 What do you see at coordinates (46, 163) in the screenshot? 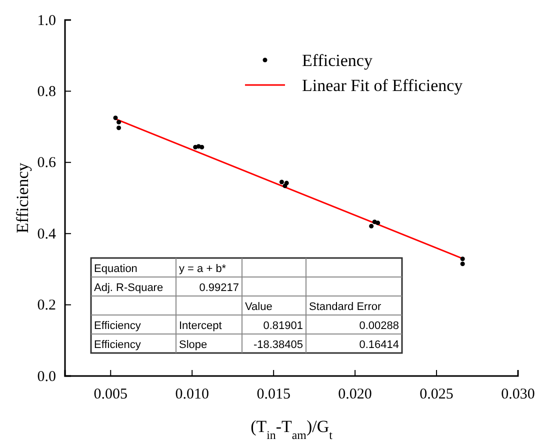
I see `y-tick-label: 0.6` at bounding box center [46, 163].